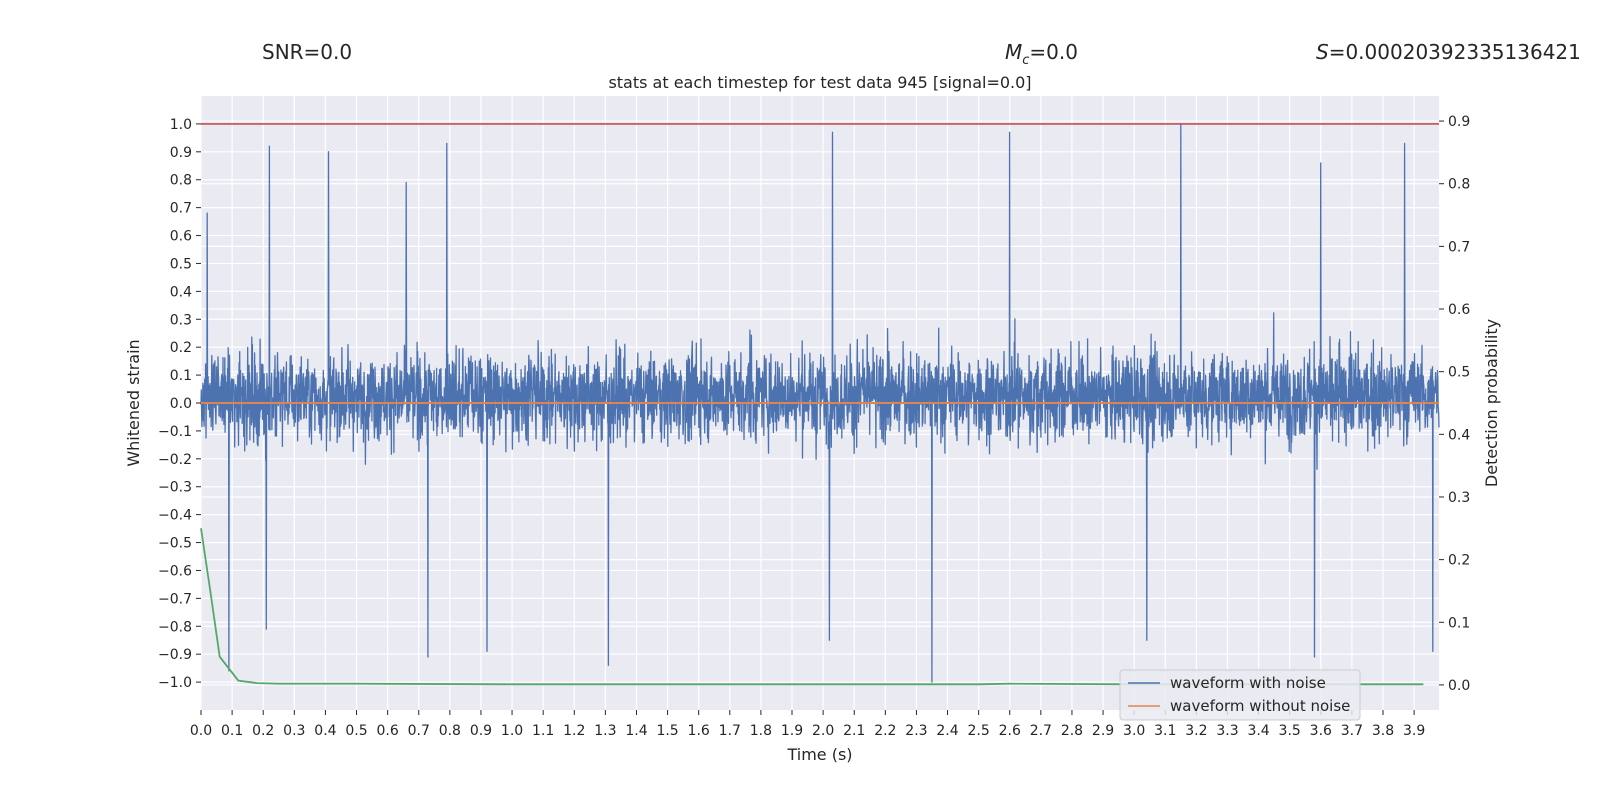  What do you see at coordinates (175, 460) in the screenshot?
I see `y-tick-label: −0.2` at bounding box center [175, 460].